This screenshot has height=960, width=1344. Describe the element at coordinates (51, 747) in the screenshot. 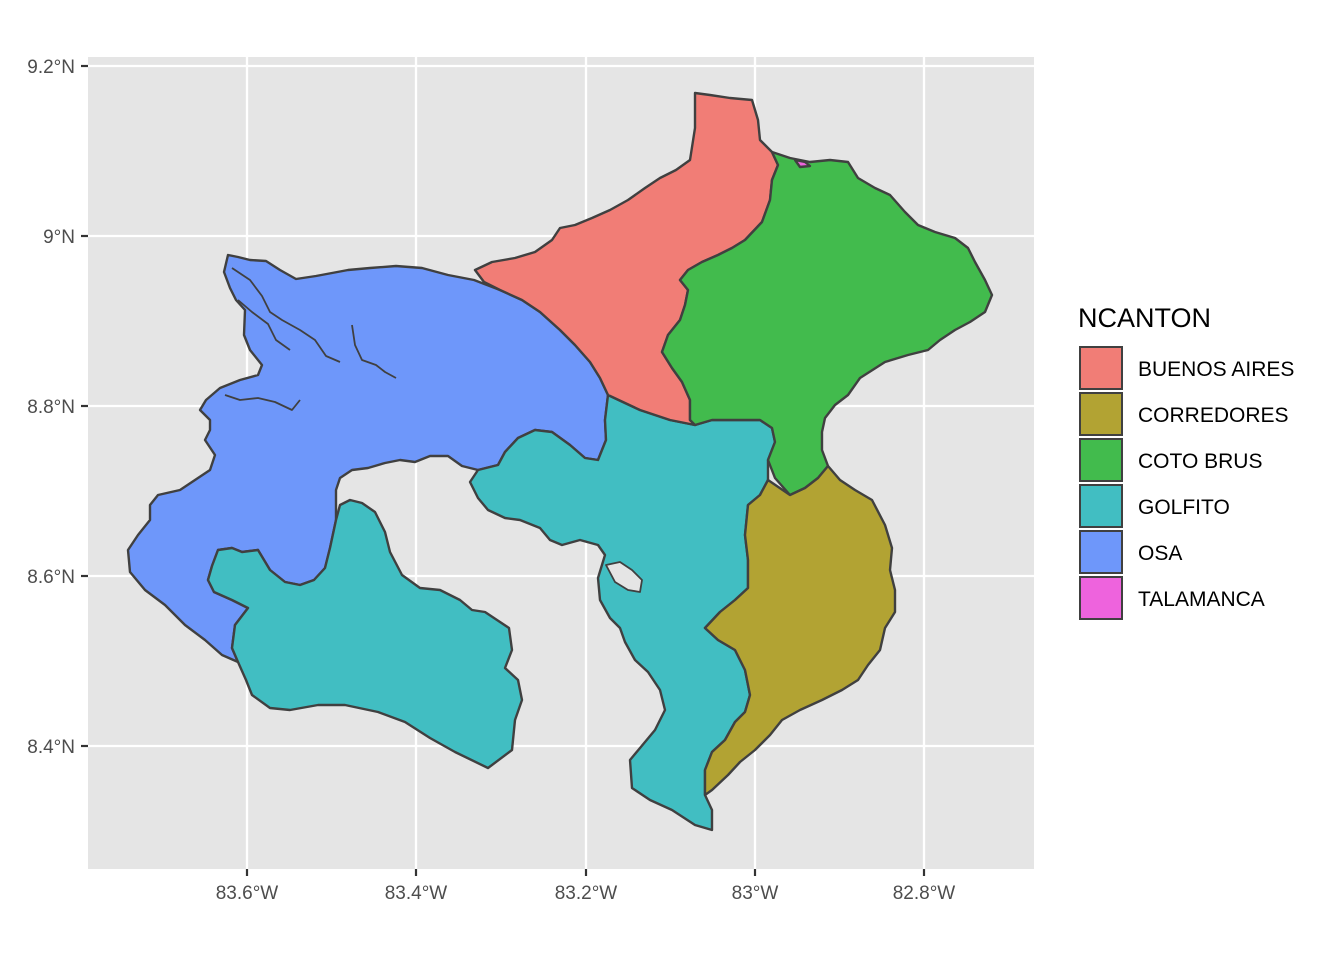

I see `y-tick-label: 8.4°N` at that location.